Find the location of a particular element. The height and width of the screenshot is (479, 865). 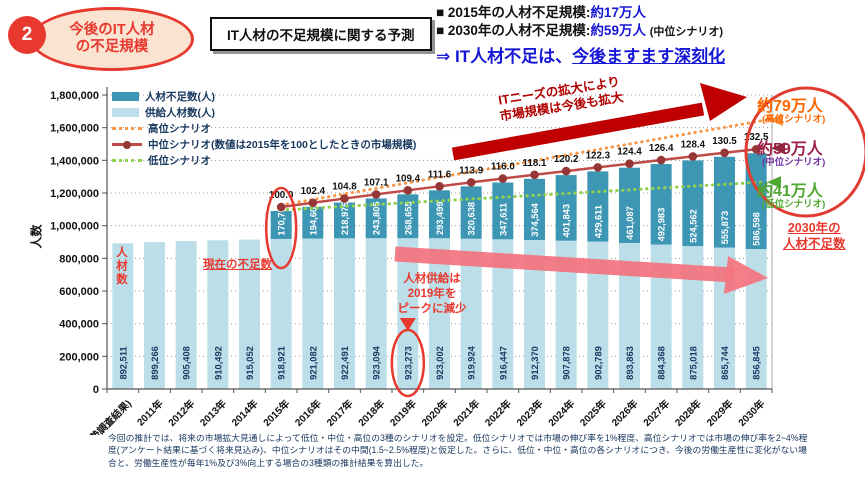

shortage-value-label: 243,805 is located at coordinates (377, 218).